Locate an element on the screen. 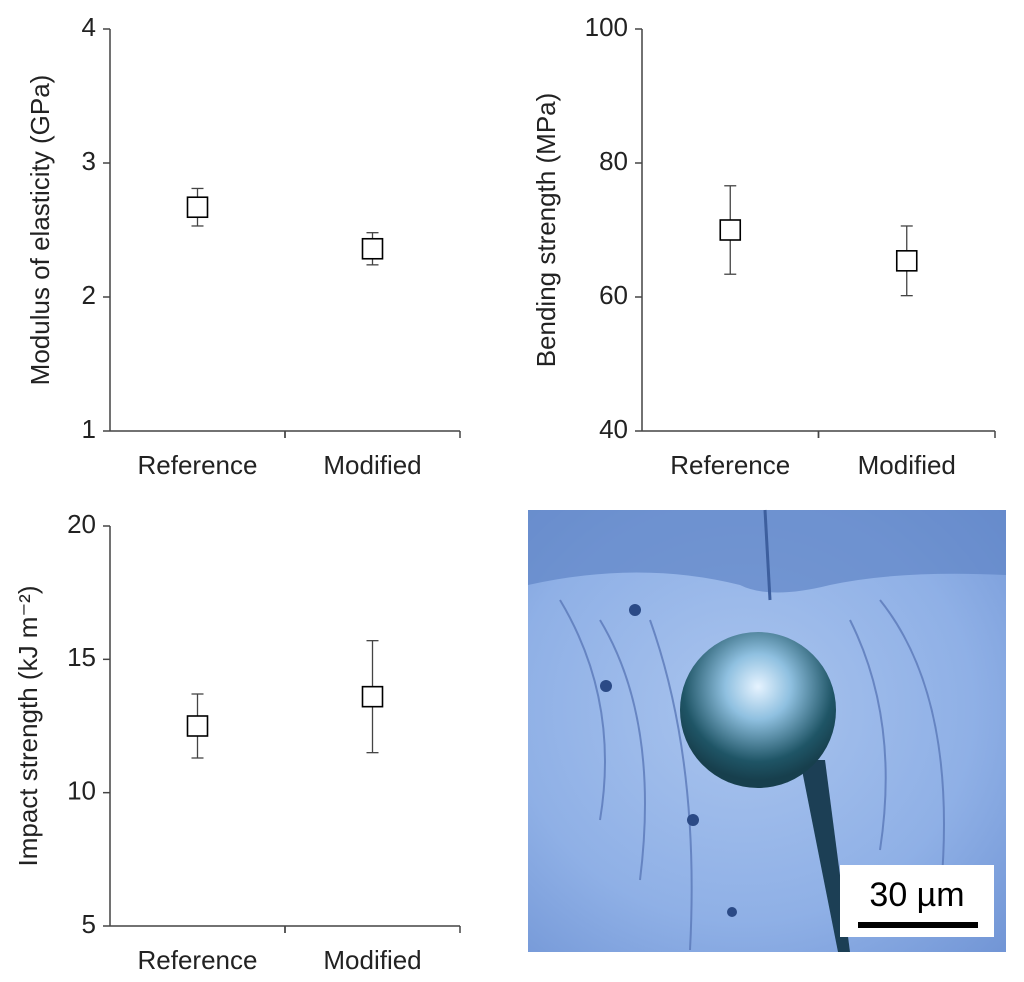 This screenshot has height=982, width=1024. y-tick-label: 40 is located at coordinates (613, 429).